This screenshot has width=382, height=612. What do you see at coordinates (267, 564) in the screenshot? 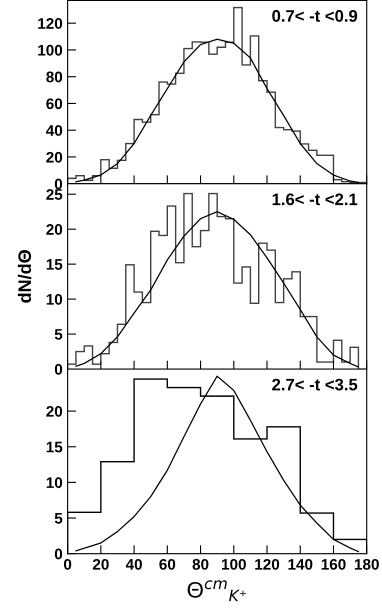
I see `x-tick-label: 120` at bounding box center [267, 564].